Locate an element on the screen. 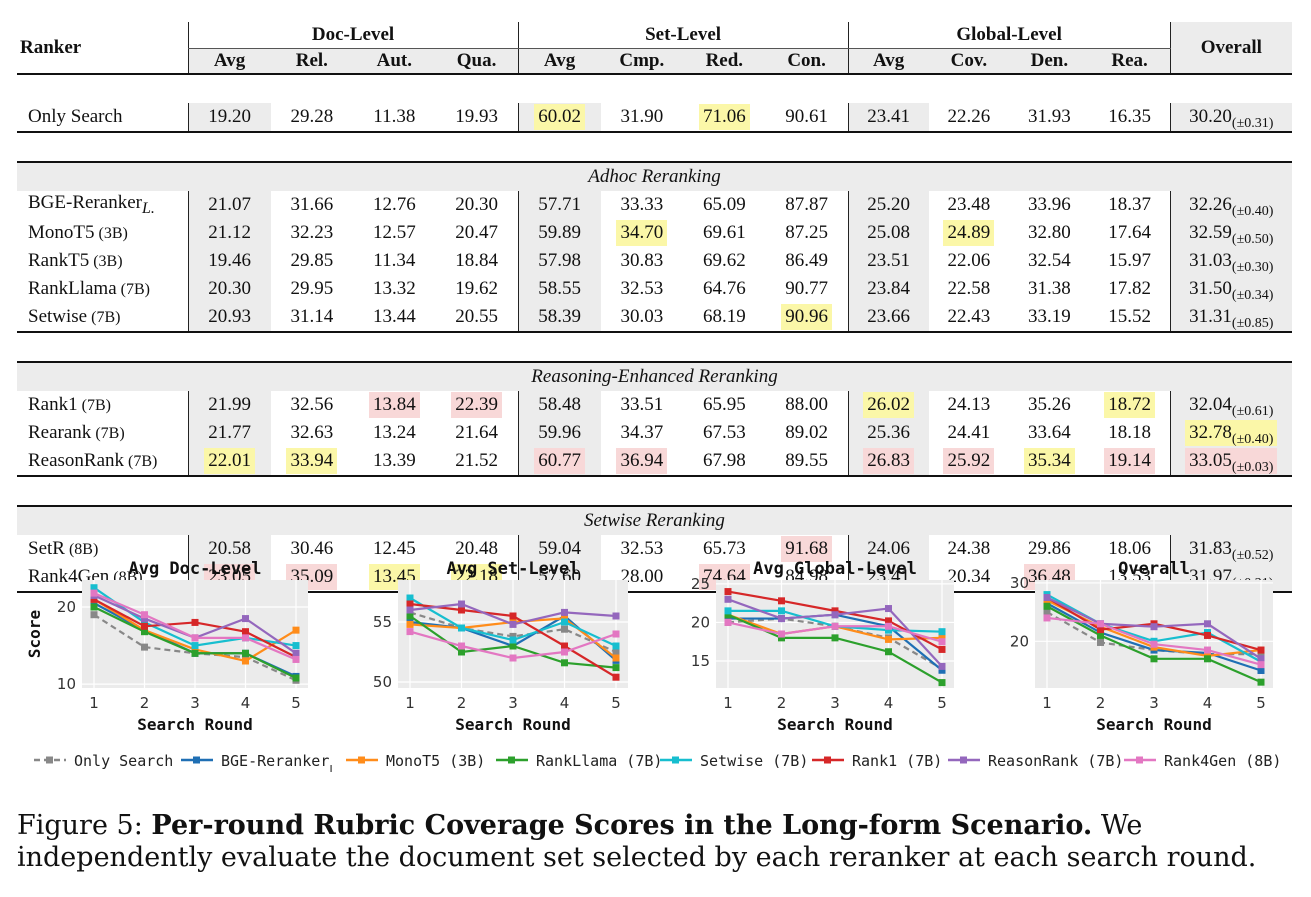 The height and width of the screenshot is (897, 1311). score-value: 21.99 is located at coordinates (229, 404).